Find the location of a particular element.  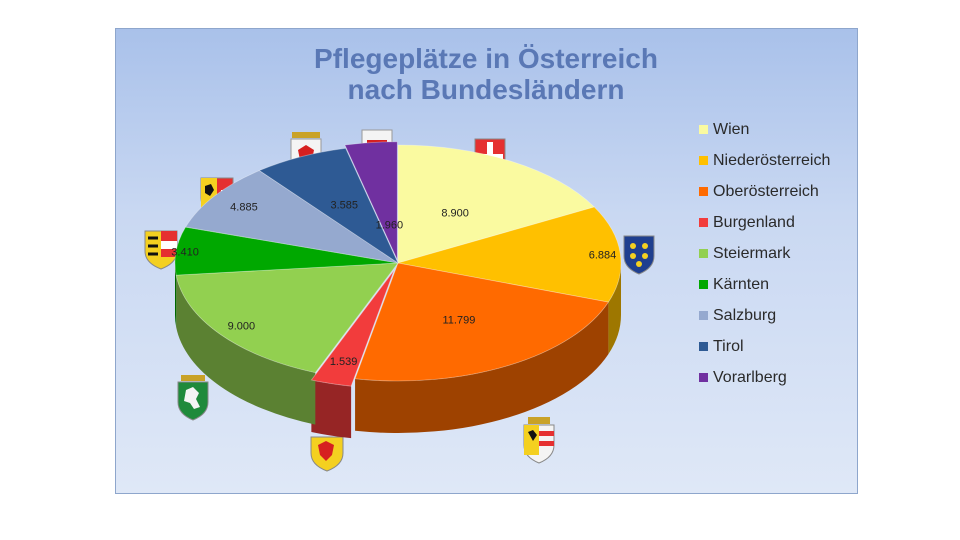

legend-item-burgenland: Burgenland is located at coordinates (776, 222).